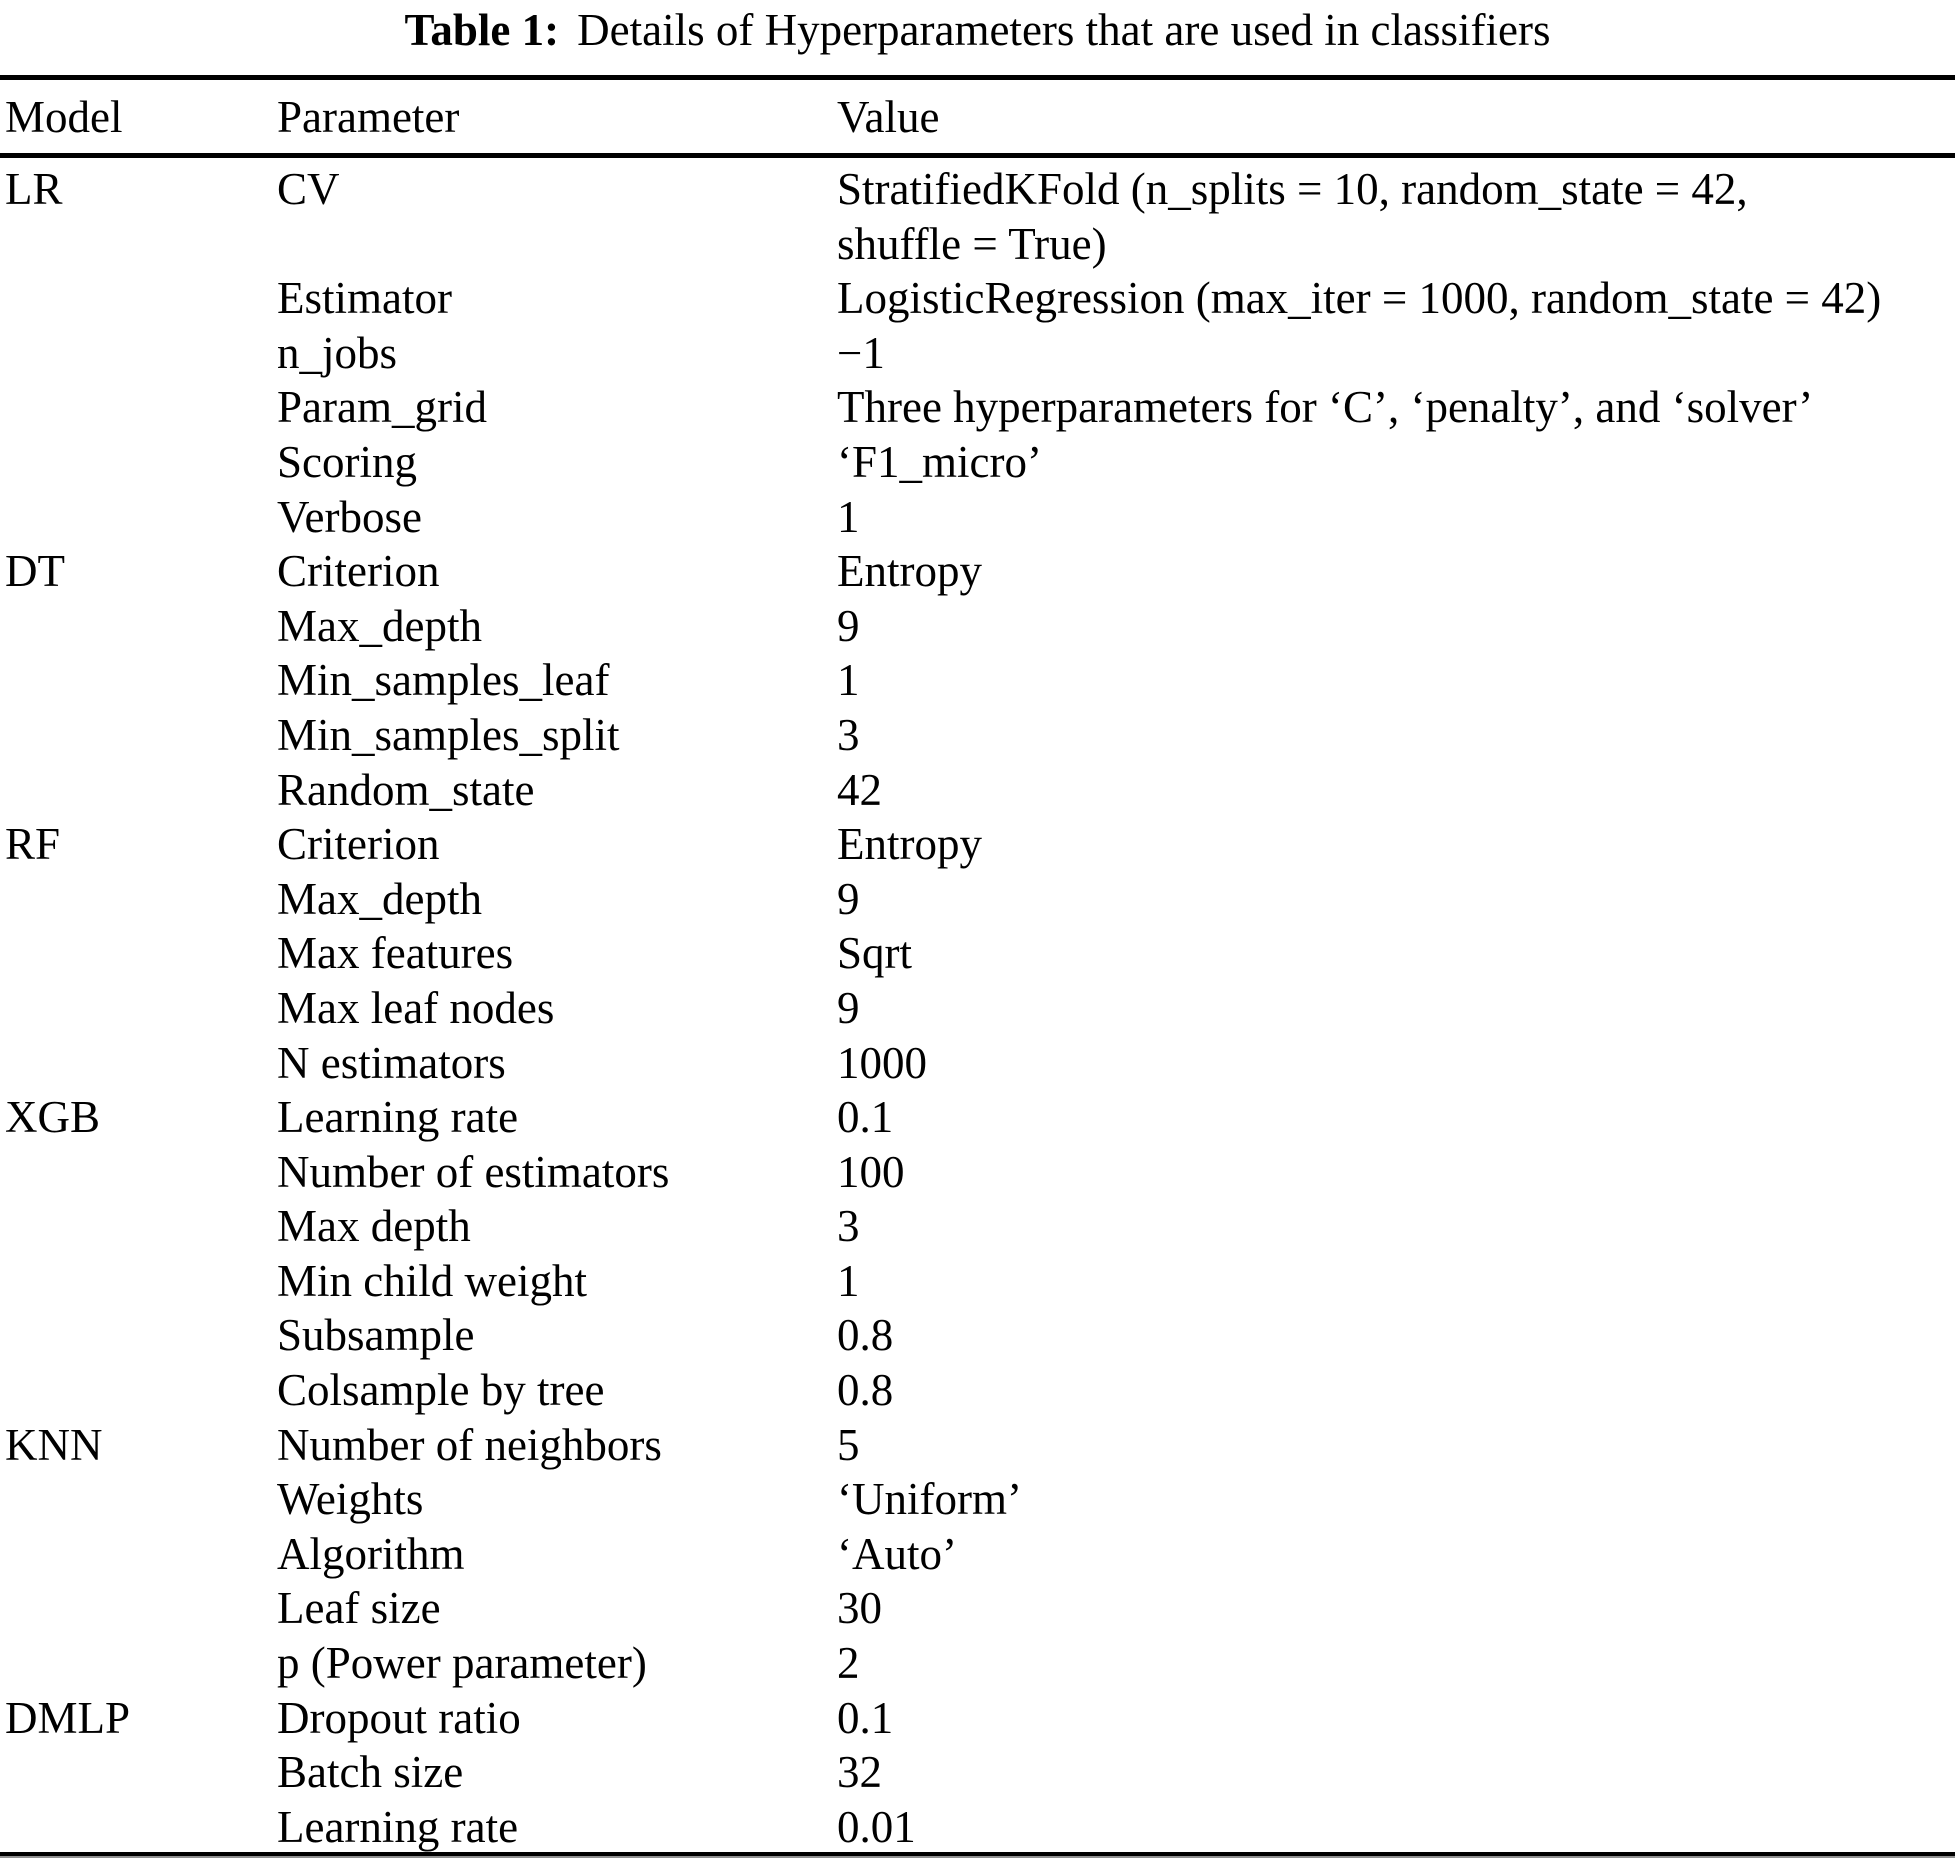 This screenshot has height=1862, width=1955. Describe the element at coordinates (897, 1553) in the screenshot. I see `cell-value: ‘Auto’` at that location.